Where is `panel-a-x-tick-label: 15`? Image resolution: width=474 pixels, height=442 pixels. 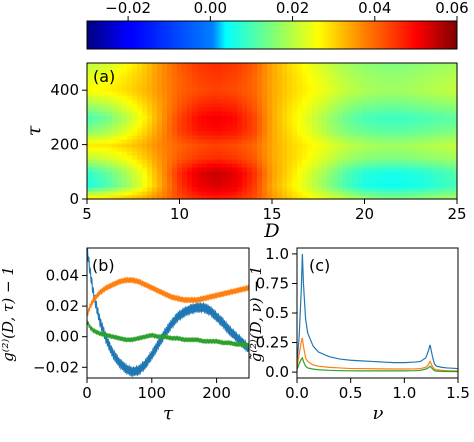 panel-a-x-tick-label: 15 is located at coordinates (271, 214).